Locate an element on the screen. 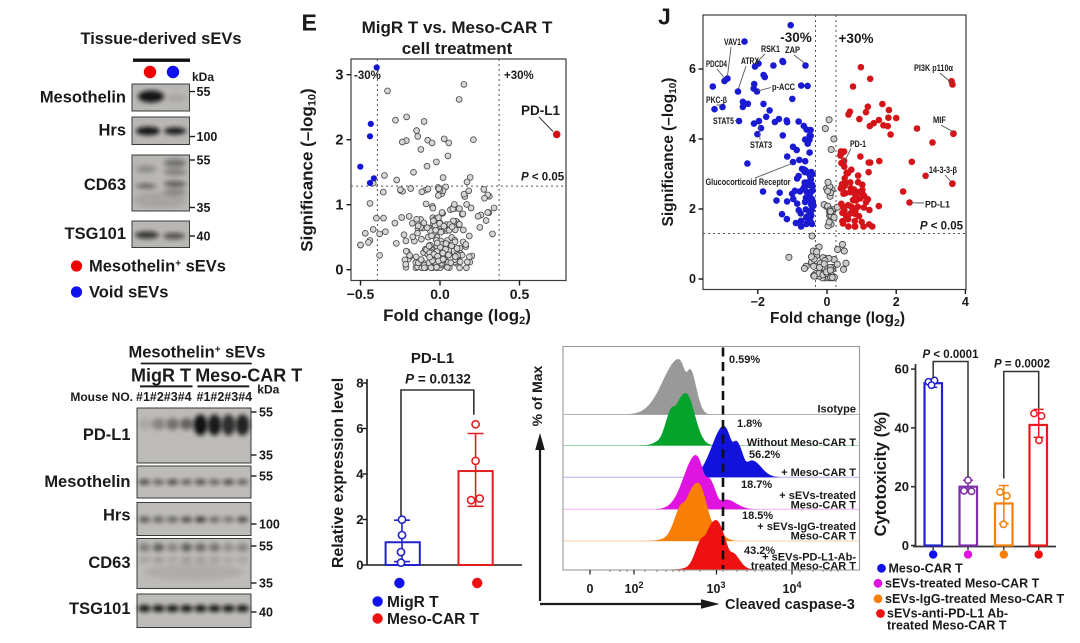 This screenshot has height=643, width=1080. svg-text: MIF is located at coordinates (939, 120).